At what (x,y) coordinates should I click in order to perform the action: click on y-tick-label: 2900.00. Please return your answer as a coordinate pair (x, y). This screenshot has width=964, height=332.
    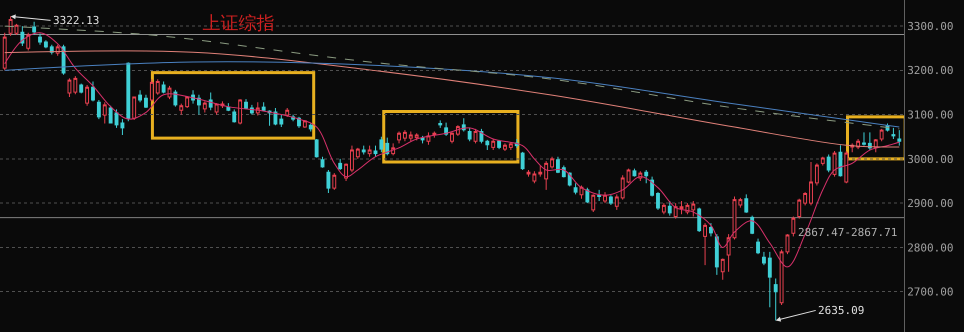
    Looking at the image, I should click on (930, 203).